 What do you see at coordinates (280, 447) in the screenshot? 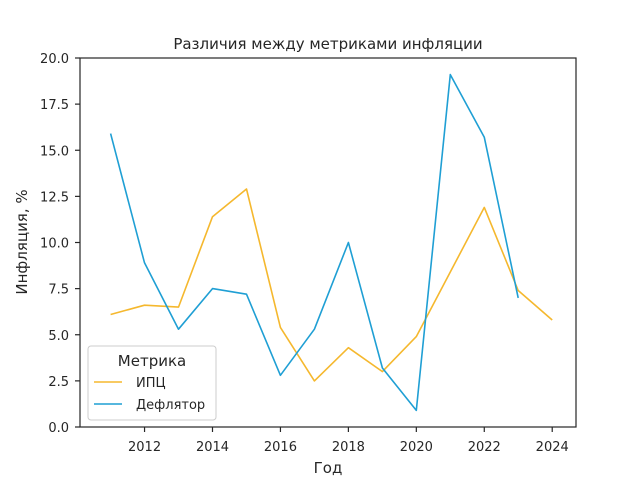
I see `x-tick-label: 2016` at bounding box center [280, 447].